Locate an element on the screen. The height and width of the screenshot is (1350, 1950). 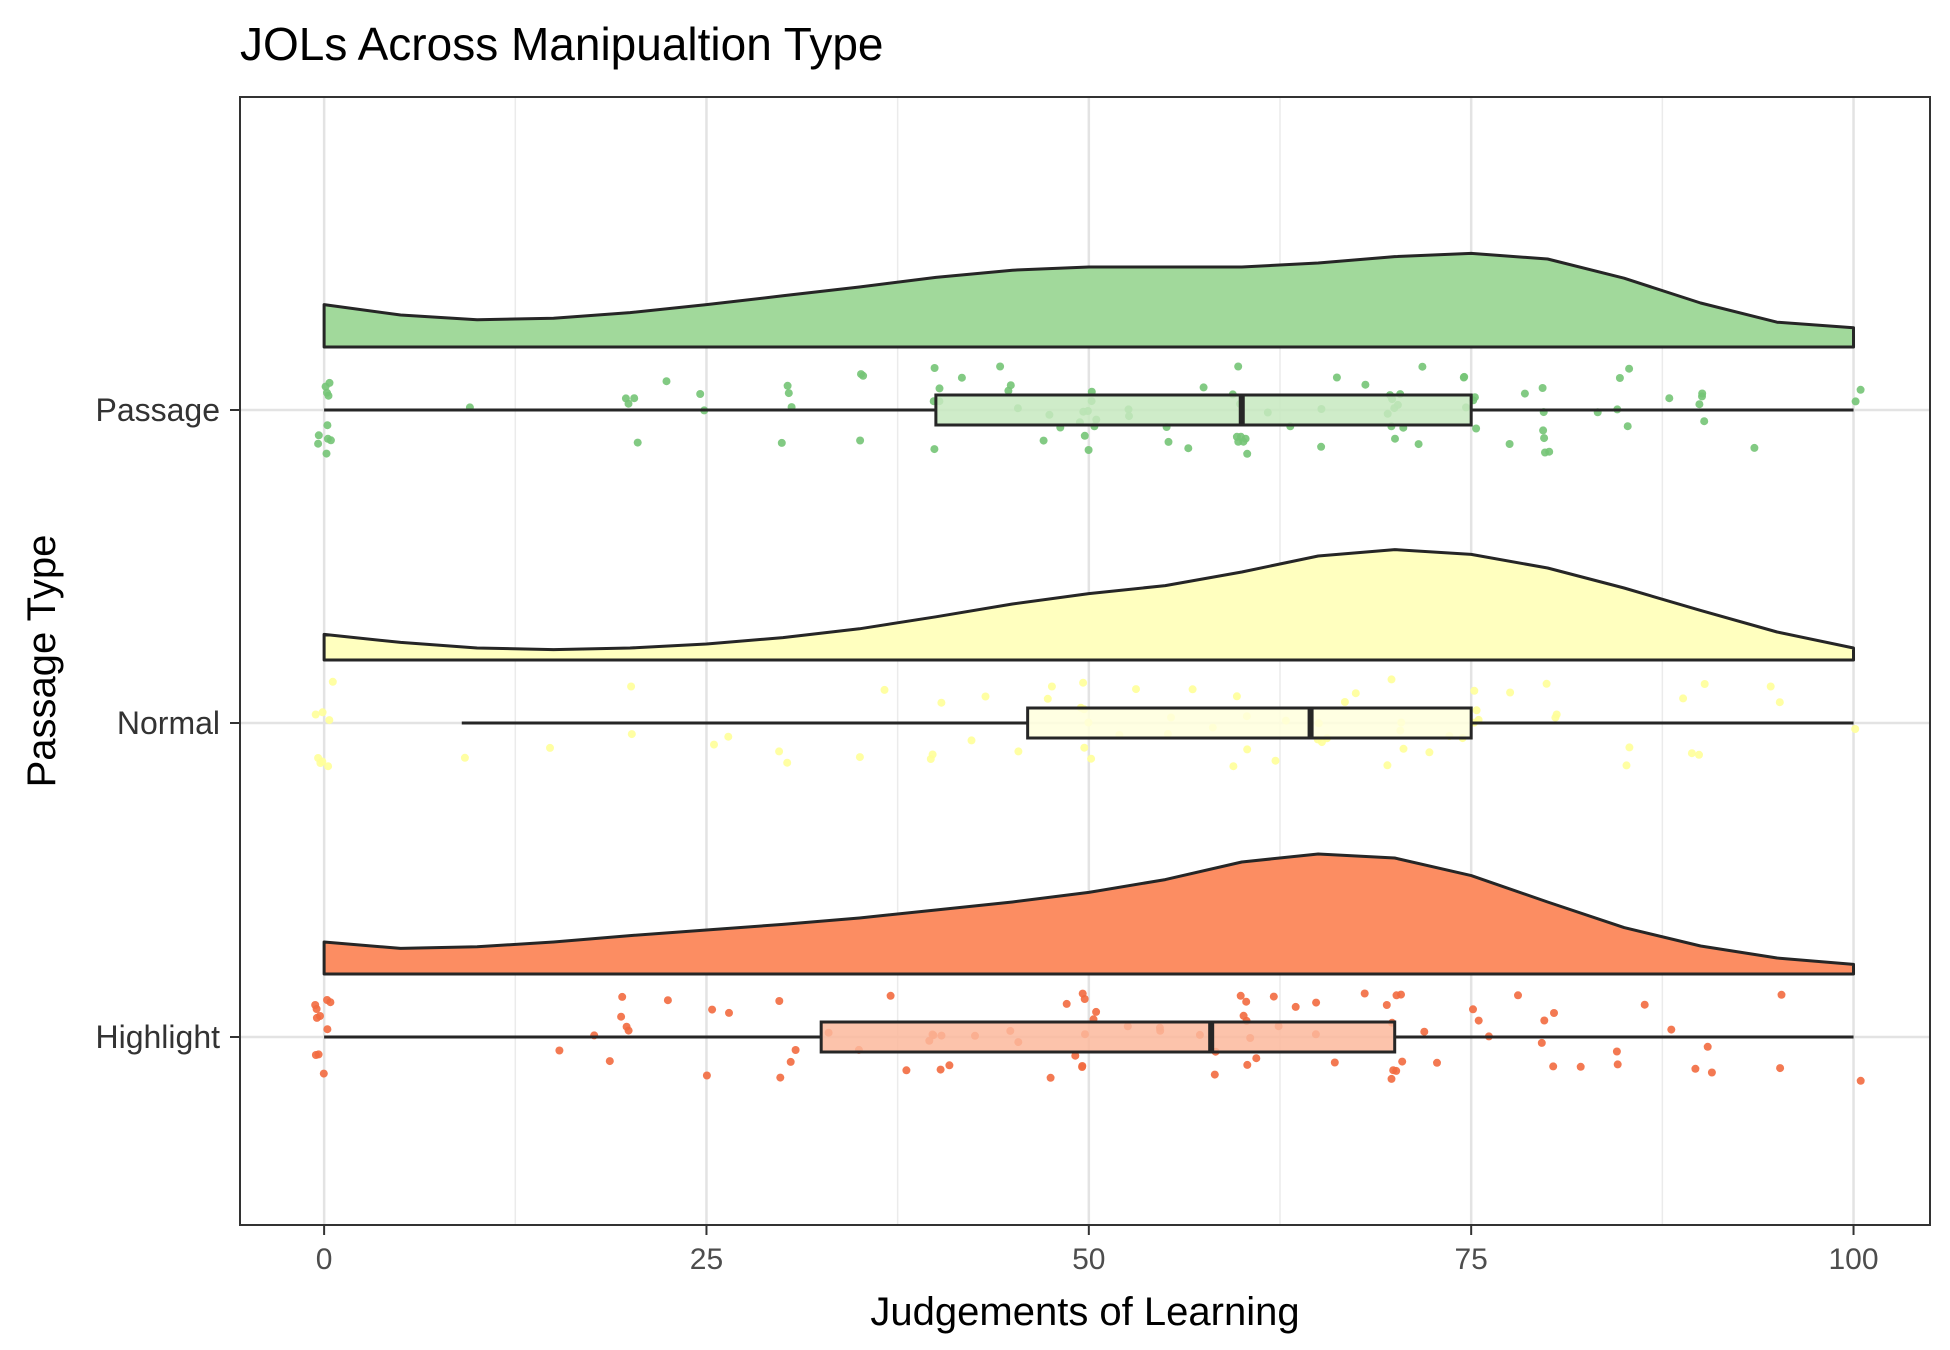
y-tick-label: Normal is located at coordinates (168, 723).